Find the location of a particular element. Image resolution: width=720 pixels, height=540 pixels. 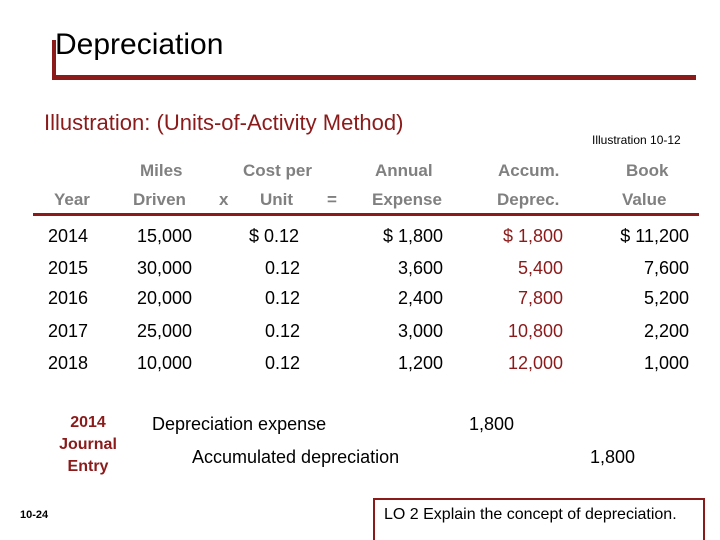

title-accent-bar is located at coordinates (54, 60).